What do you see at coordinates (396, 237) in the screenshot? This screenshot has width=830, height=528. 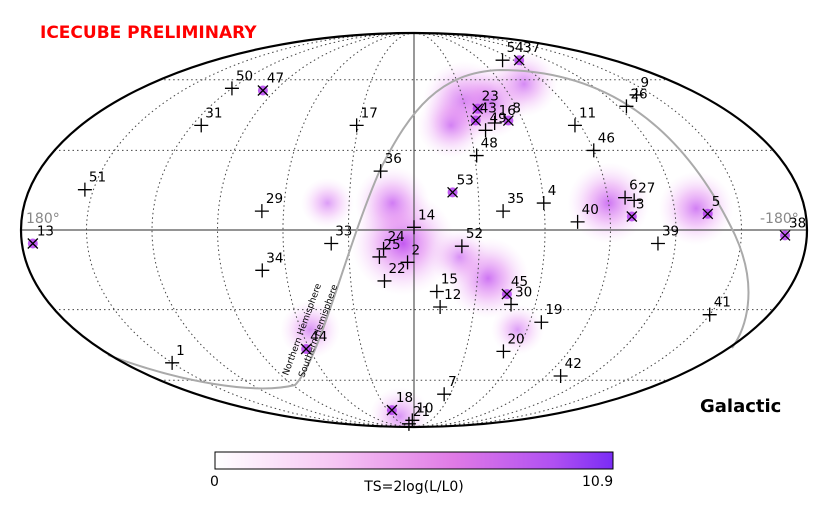 I see `event-24-label: 24` at bounding box center [396, 237].